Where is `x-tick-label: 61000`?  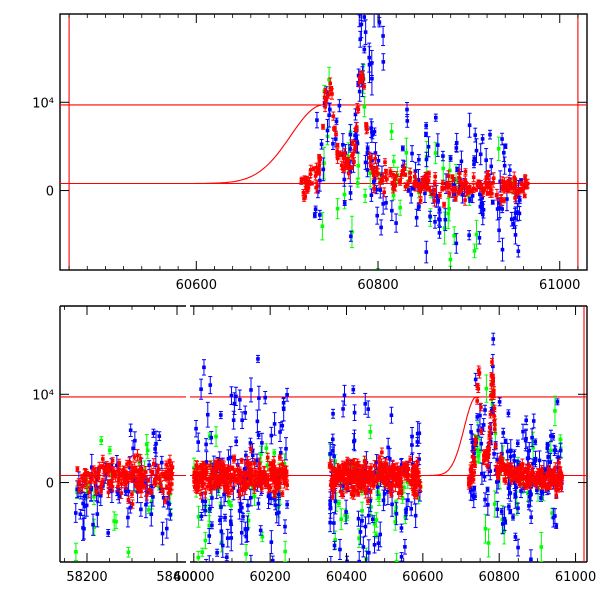 x-tick-label: 61000 is located at coordinates (559, 285).